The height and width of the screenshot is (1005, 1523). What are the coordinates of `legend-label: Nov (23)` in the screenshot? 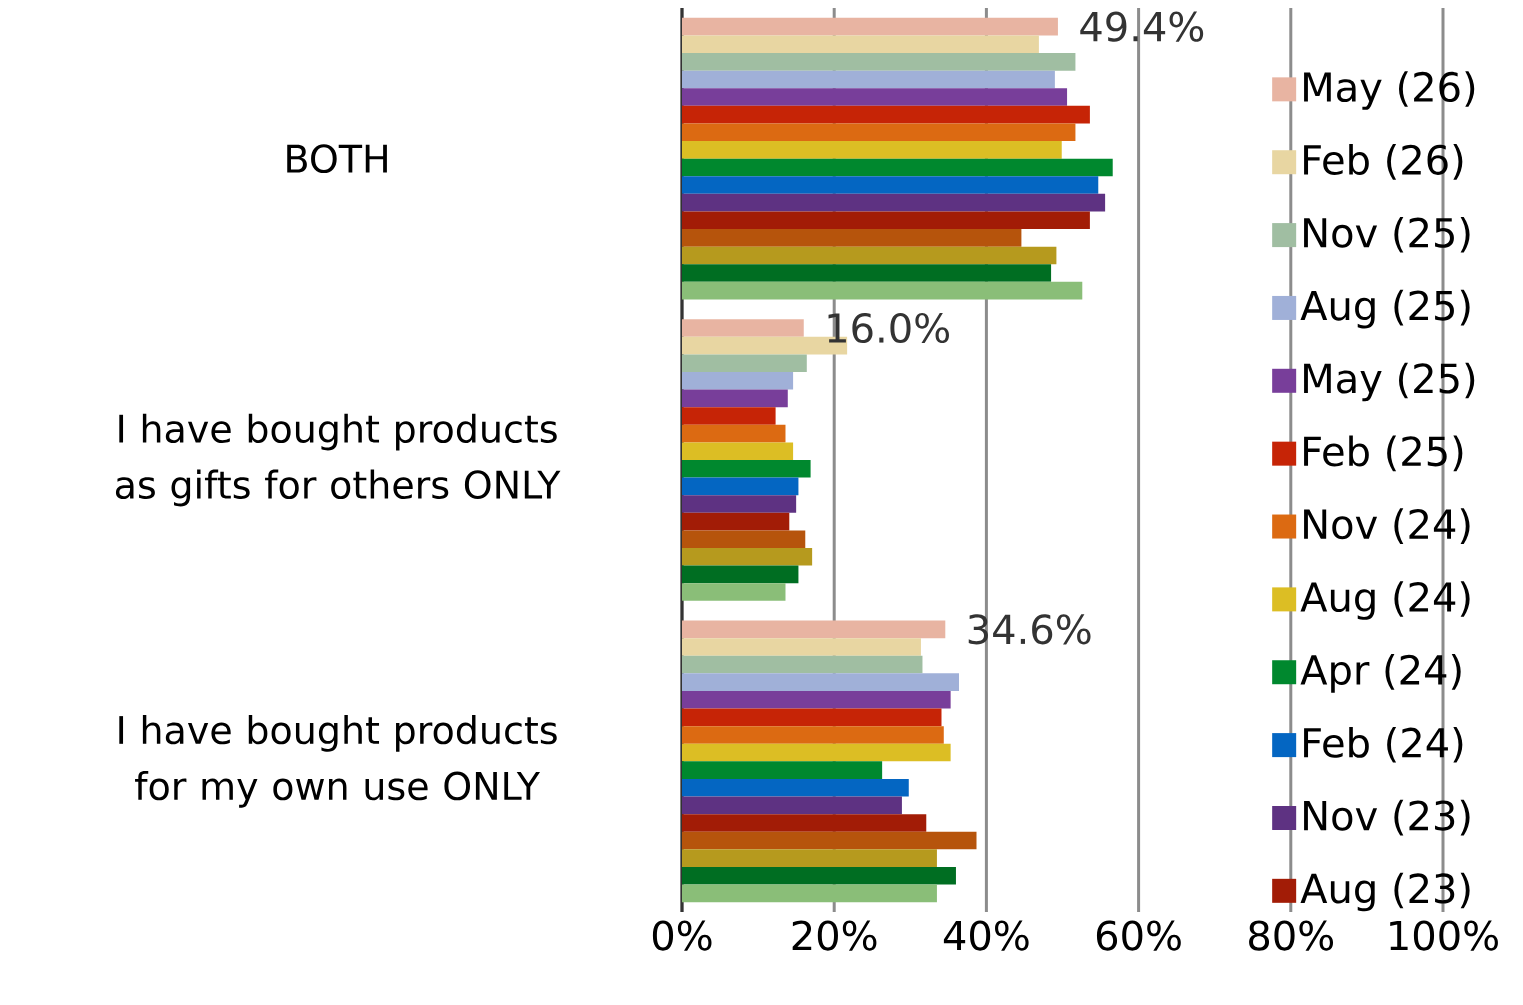 It's located at (1387, 817).